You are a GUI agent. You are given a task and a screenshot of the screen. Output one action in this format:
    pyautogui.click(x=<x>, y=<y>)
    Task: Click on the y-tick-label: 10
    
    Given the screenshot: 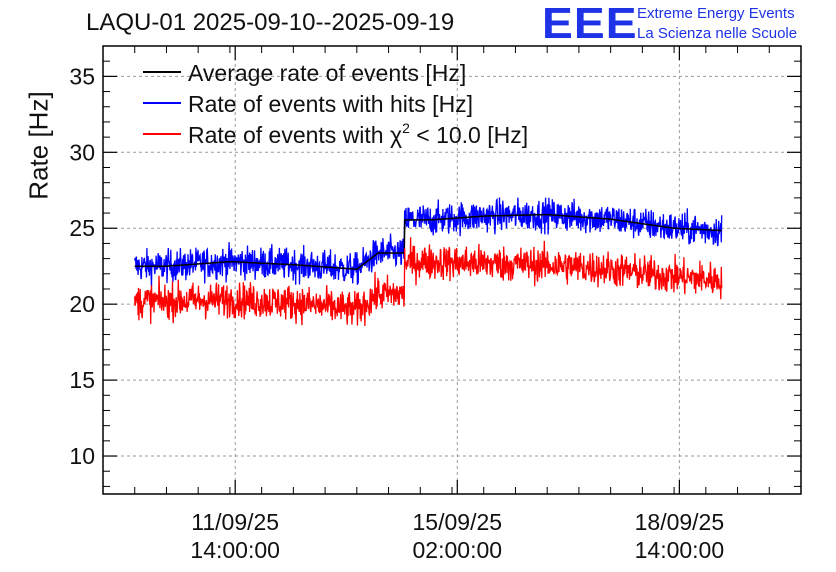 What is the action you would take?
    pyautogui.click(x=82, y=456)
    